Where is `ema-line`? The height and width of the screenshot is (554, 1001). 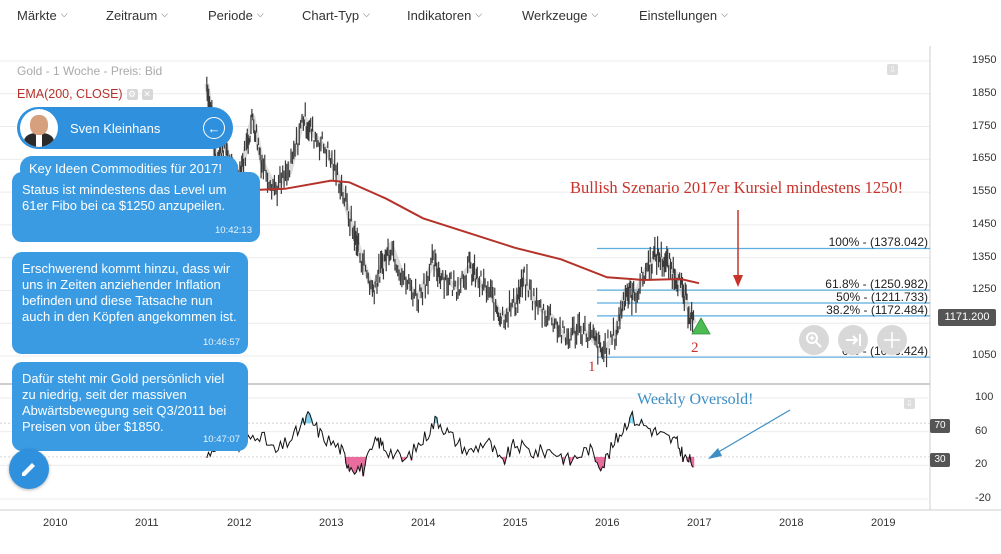
ema-line is located at coordinates (469, 232).